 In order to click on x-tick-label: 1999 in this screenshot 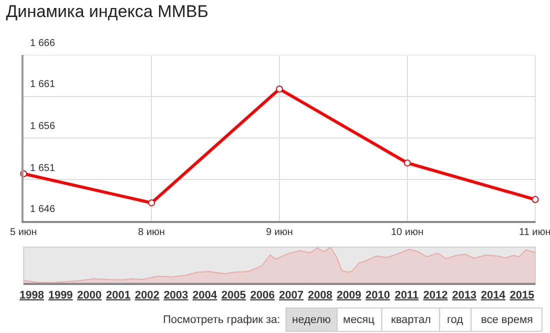, I will do `click(60, 295)`.